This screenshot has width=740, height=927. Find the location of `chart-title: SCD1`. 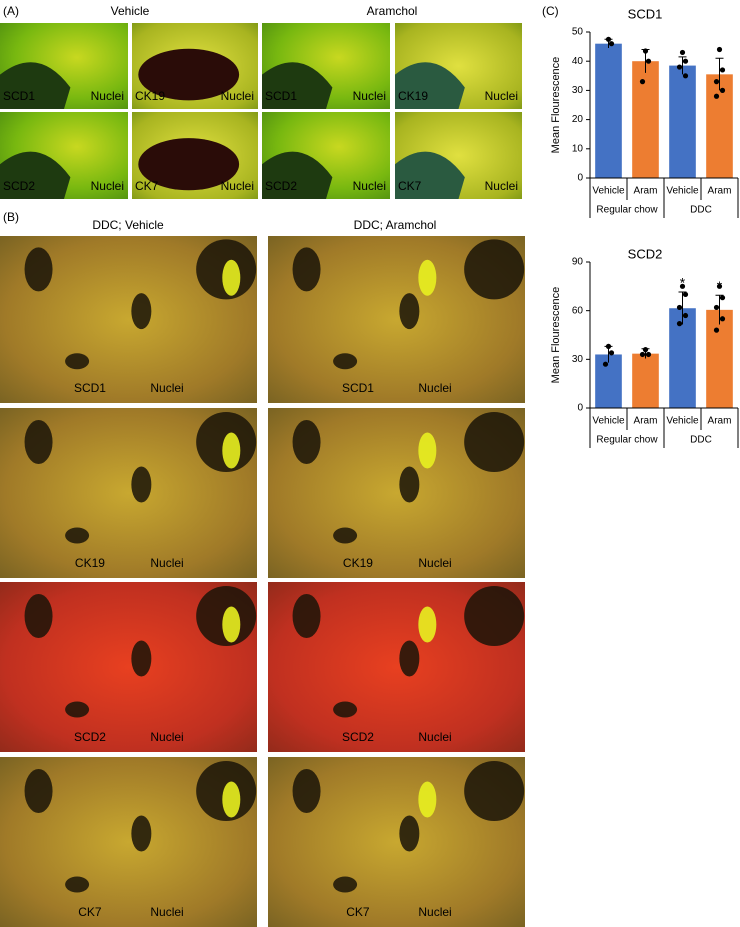

chart-title: SCD1 is located at coordinates (645, 13).